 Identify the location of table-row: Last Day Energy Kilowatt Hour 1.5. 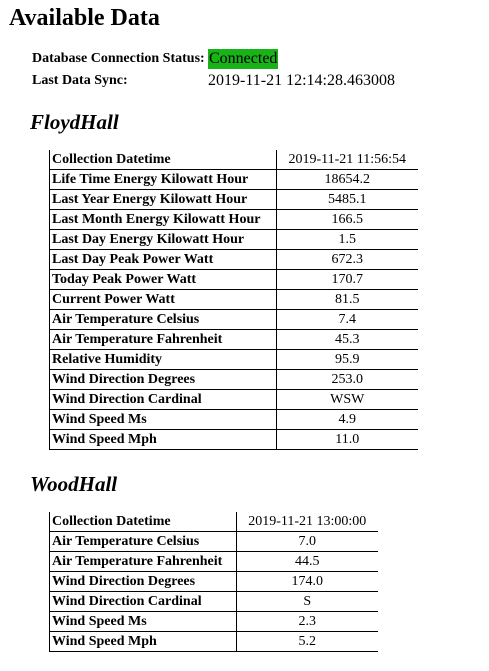
(233, 239).